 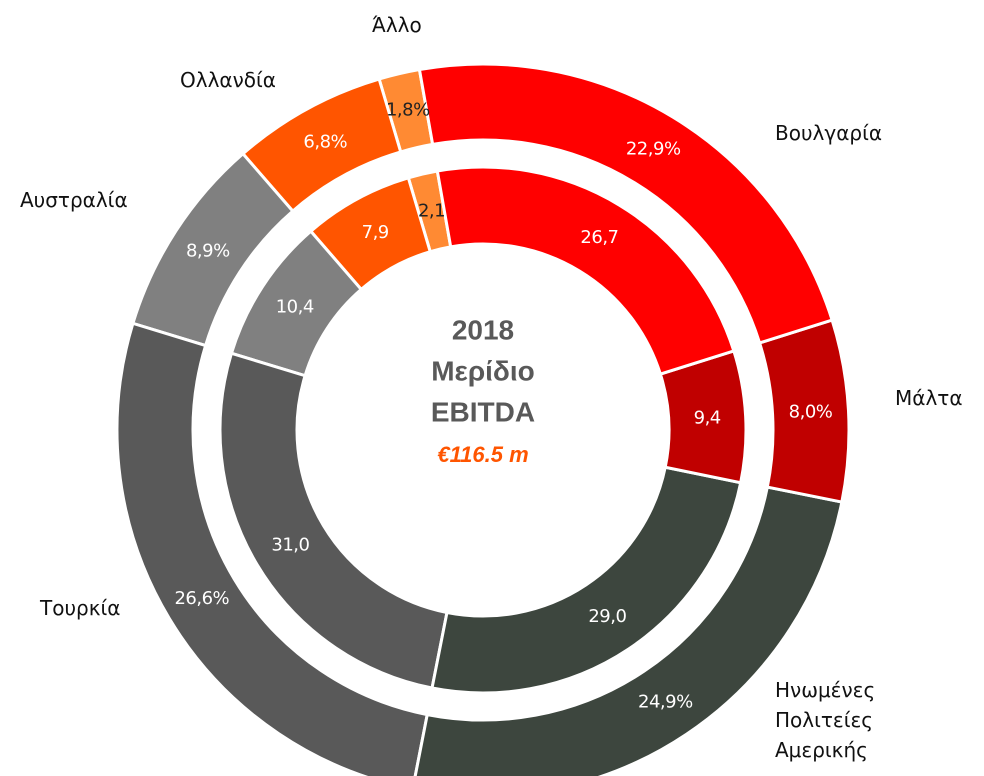 What do you see at coordinates (482, 454) in the screenshot?
I see `center-value: €116.5 m` at bounding box center [482, 454].